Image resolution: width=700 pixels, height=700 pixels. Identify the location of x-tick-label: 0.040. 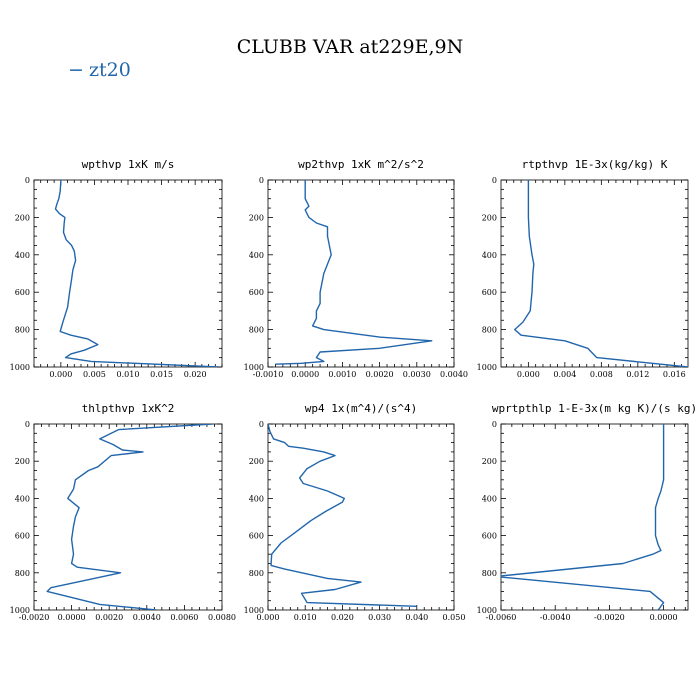
(416, 617).